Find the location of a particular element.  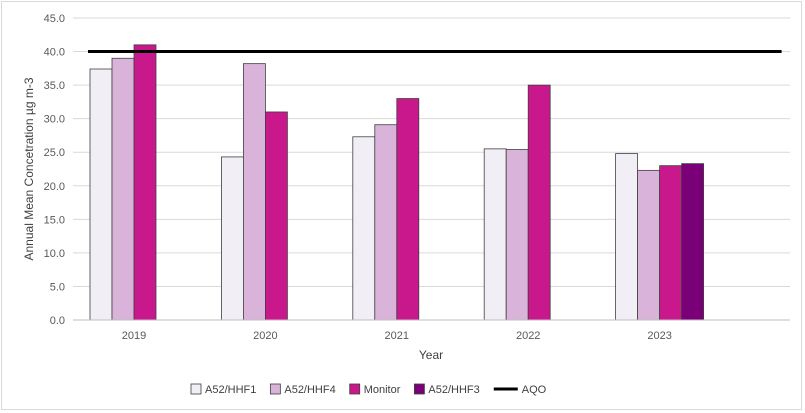

y-axis-title: Annual Mean Concetration µg m-3 is located at coordinates (29, 168).